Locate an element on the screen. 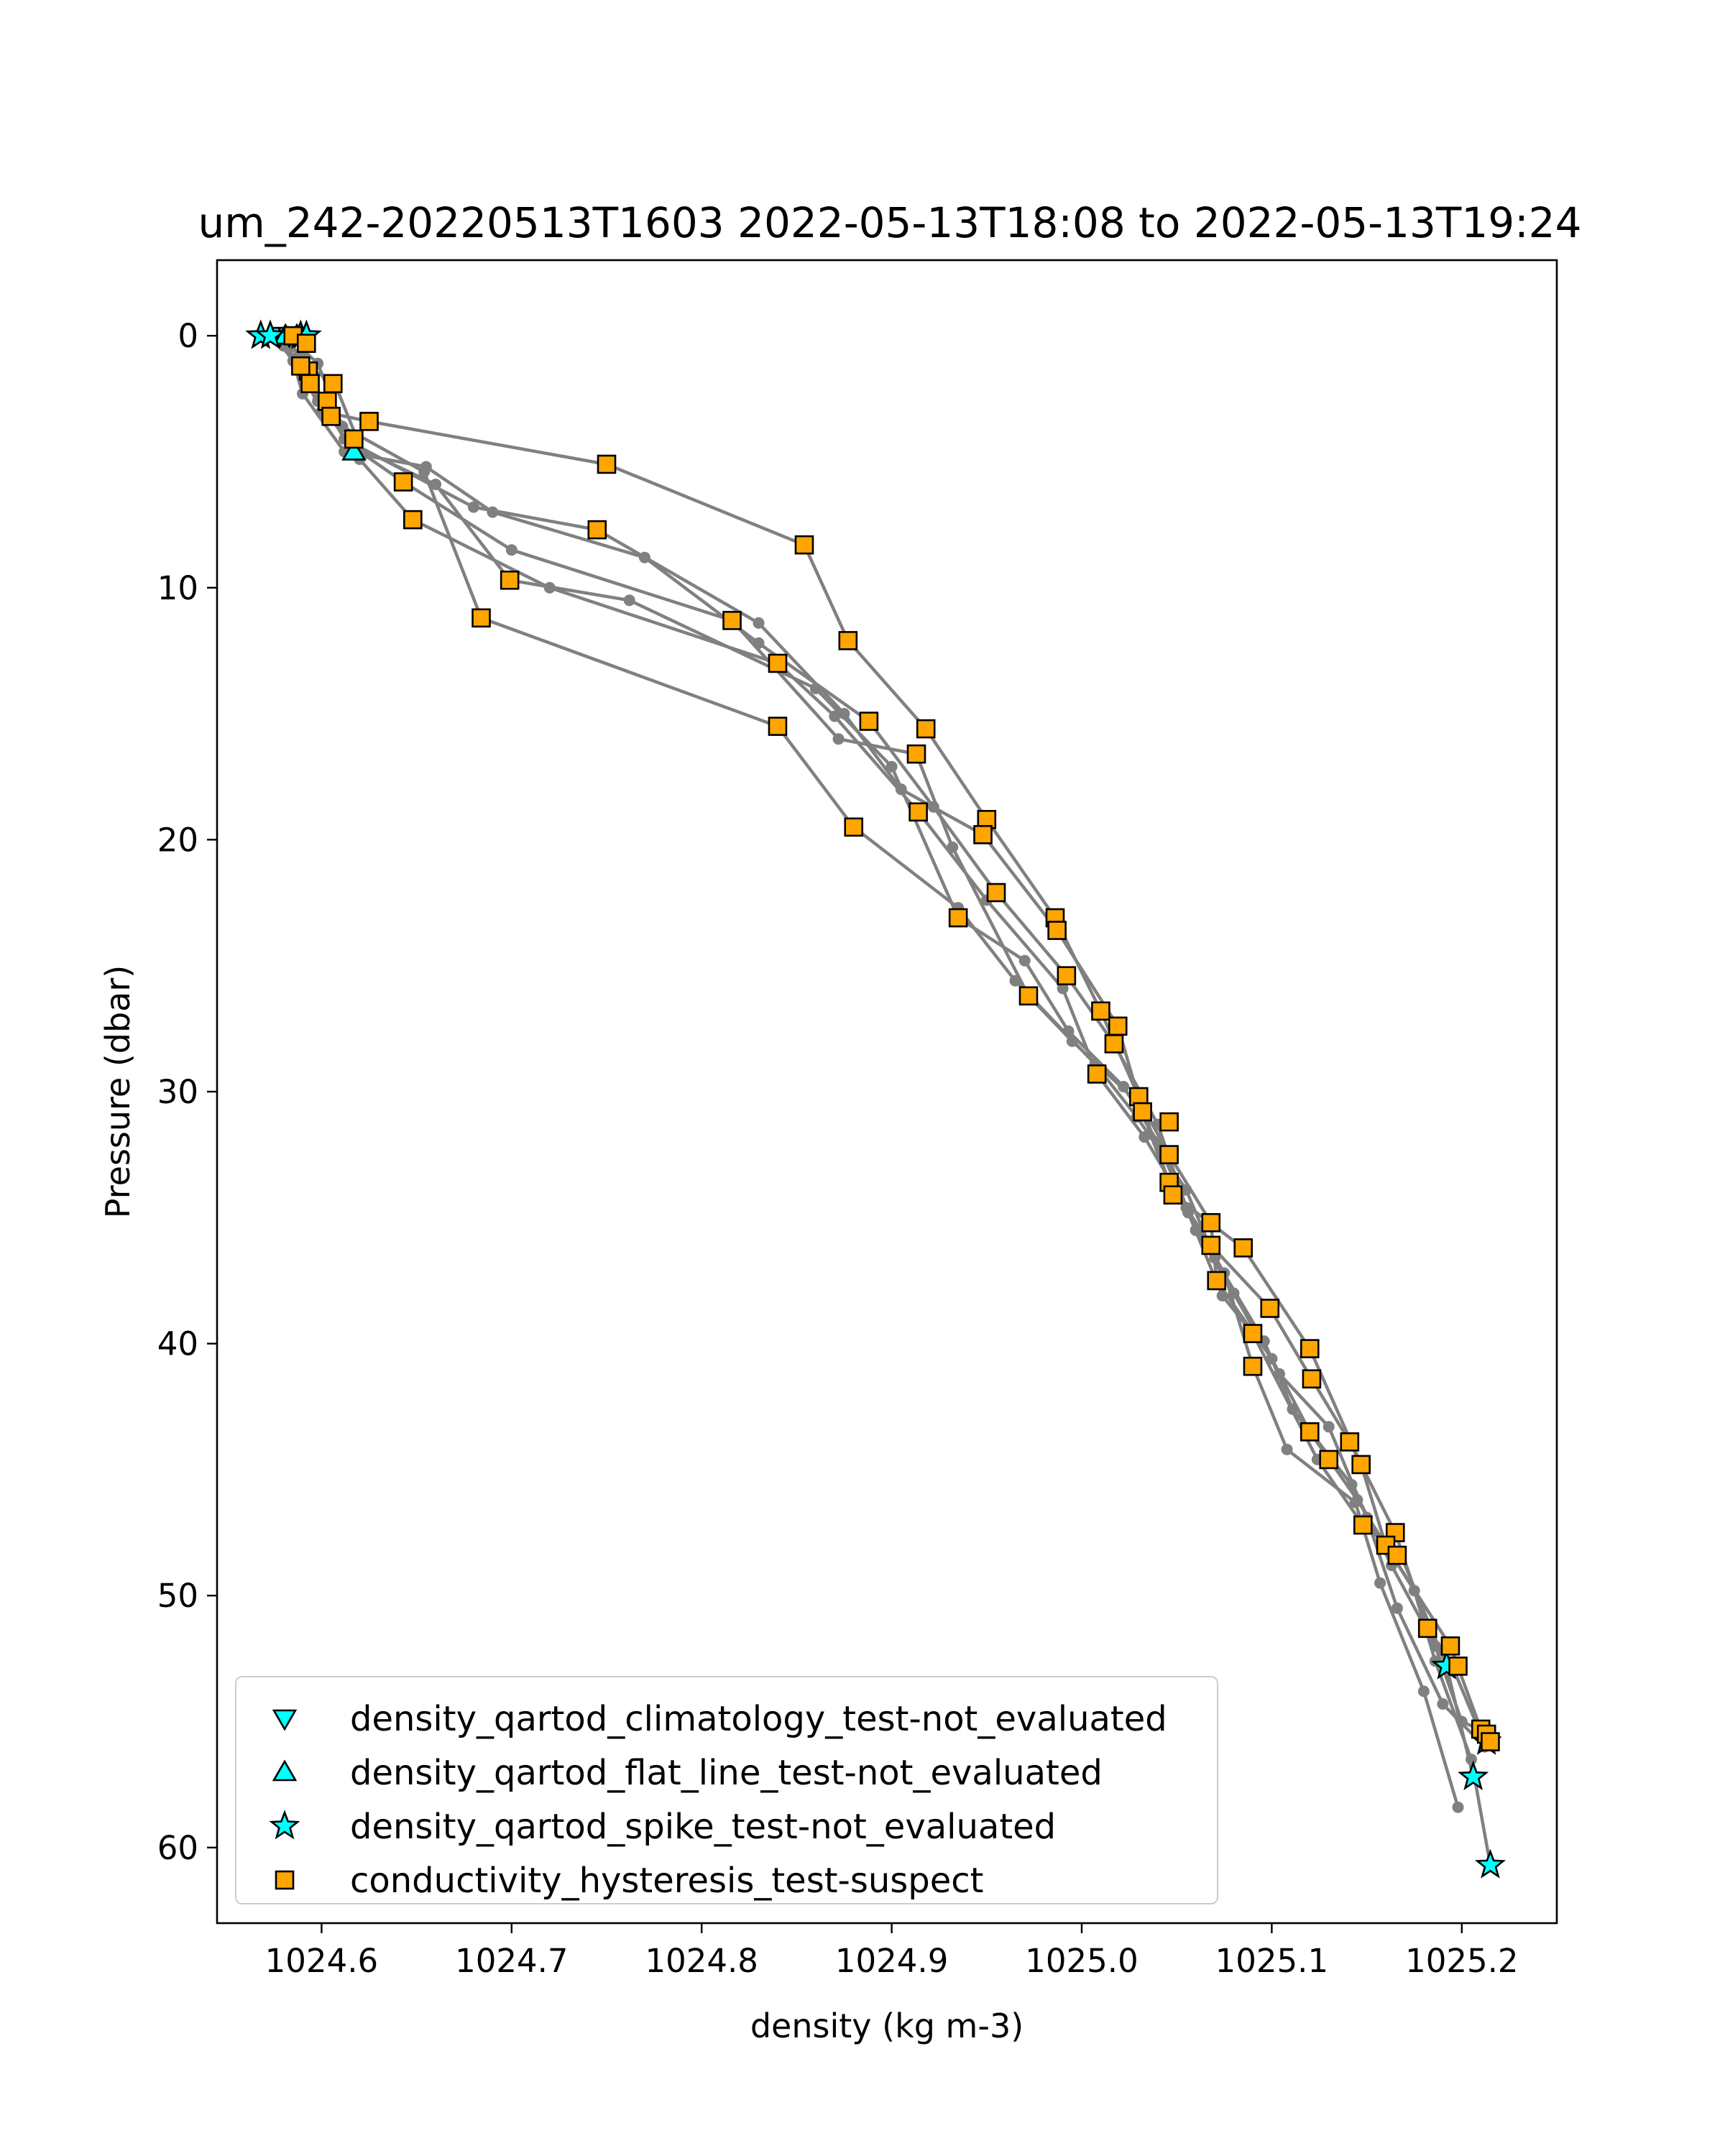 The width and height of the screenshot is (1725, 2156). x-axis-label: density (kg m-3) is located at coordinates (887, 2026).